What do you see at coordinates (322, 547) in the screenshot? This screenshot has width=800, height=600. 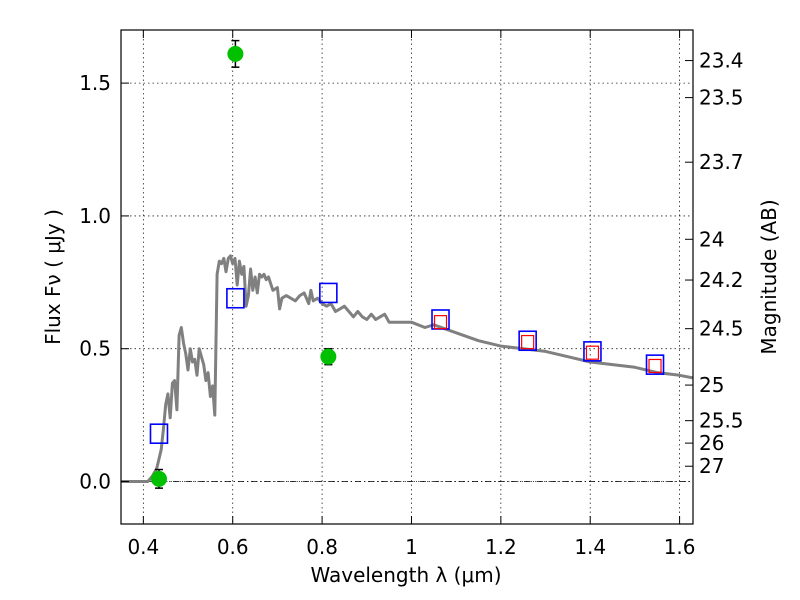 I see `x-tick-label: 0.8` at bounding box center [322, 547].